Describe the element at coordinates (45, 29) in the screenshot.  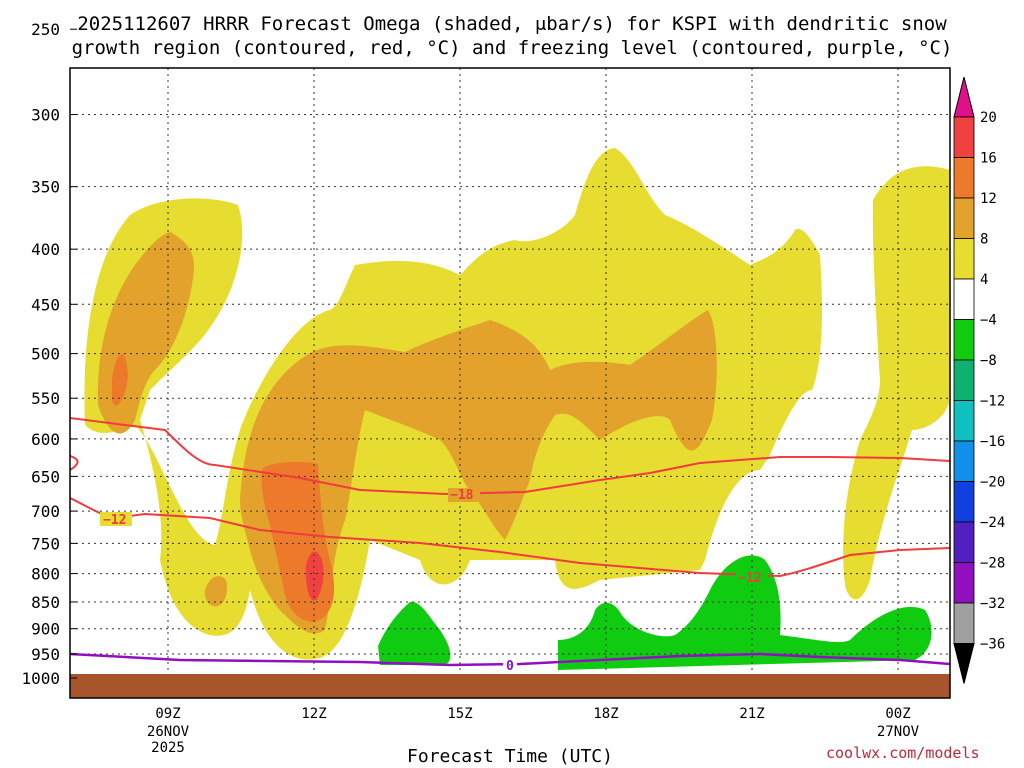
I see `y-tick-label: 250` at that location.